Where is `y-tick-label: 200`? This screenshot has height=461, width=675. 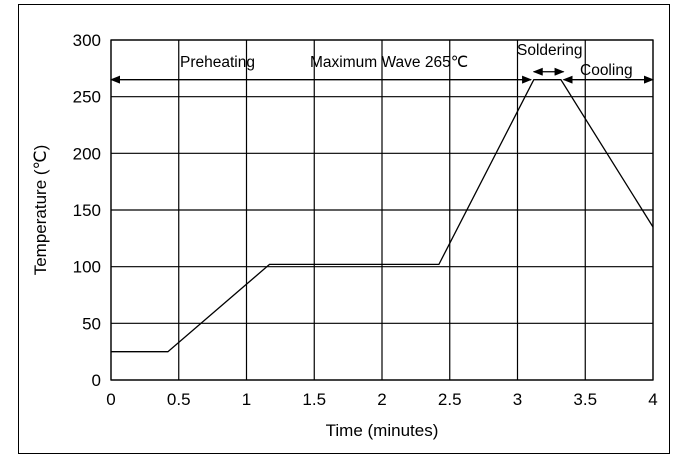 y-tick-label: 200 is located at coordinates (87, 153).